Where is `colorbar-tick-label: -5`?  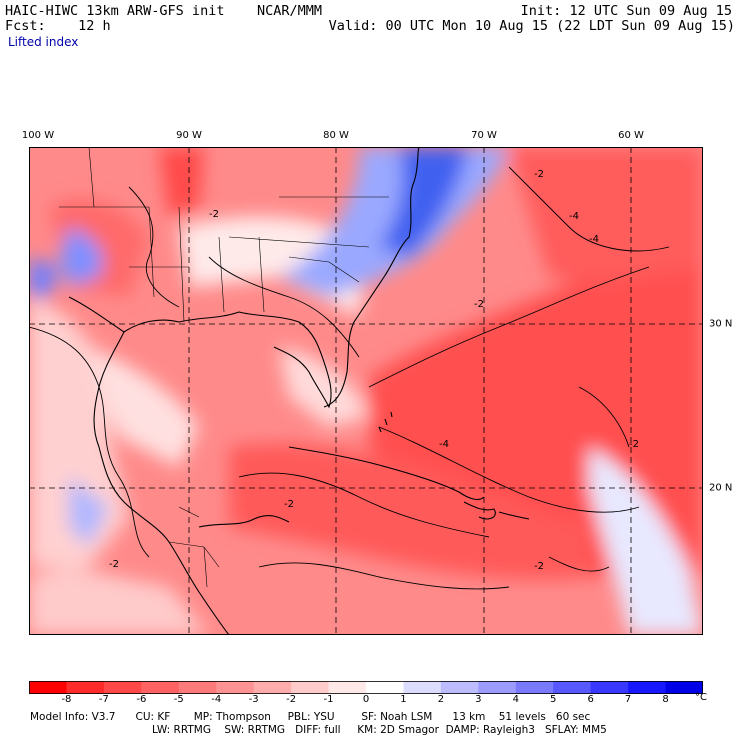 colorbar-tick-label: -5 is located at coordinates (178, 699).